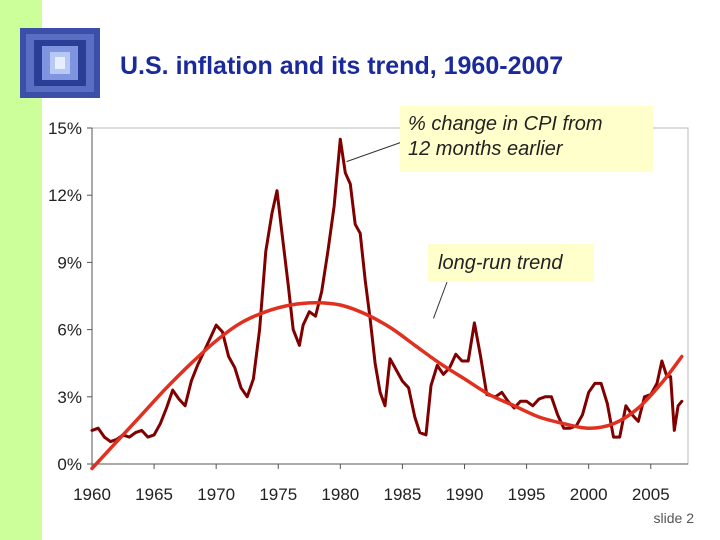 This screenshot has height=540, width=720. Describe the element at coordinates (60, 63) in the screenshot. I see `tunnel-logo-icon` at that location.